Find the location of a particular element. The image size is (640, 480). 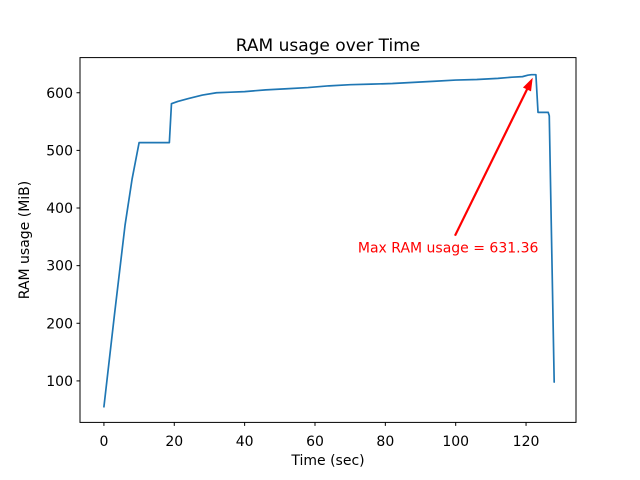

max-annotation-arrow is located at coordinates (492, 160).